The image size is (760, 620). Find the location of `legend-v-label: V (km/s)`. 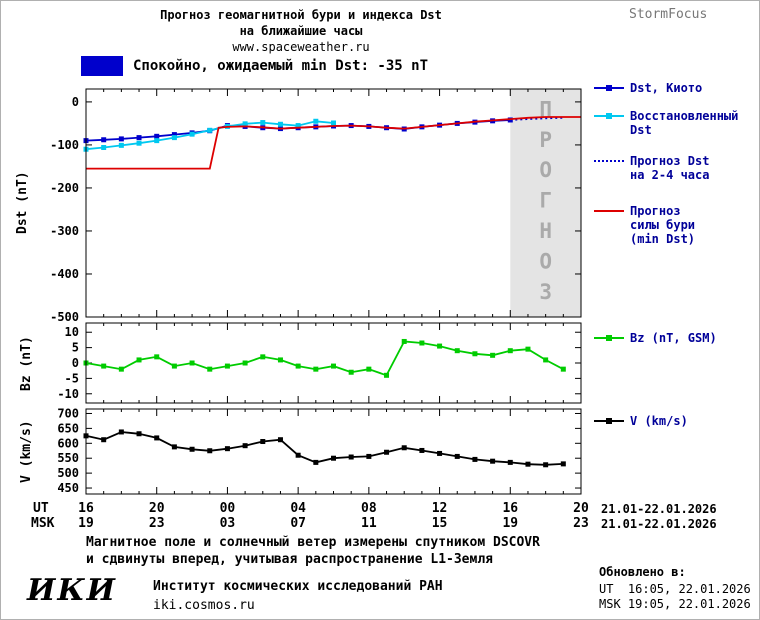

legend-v-label: V (km/s) is located at coordinates (659, 421).